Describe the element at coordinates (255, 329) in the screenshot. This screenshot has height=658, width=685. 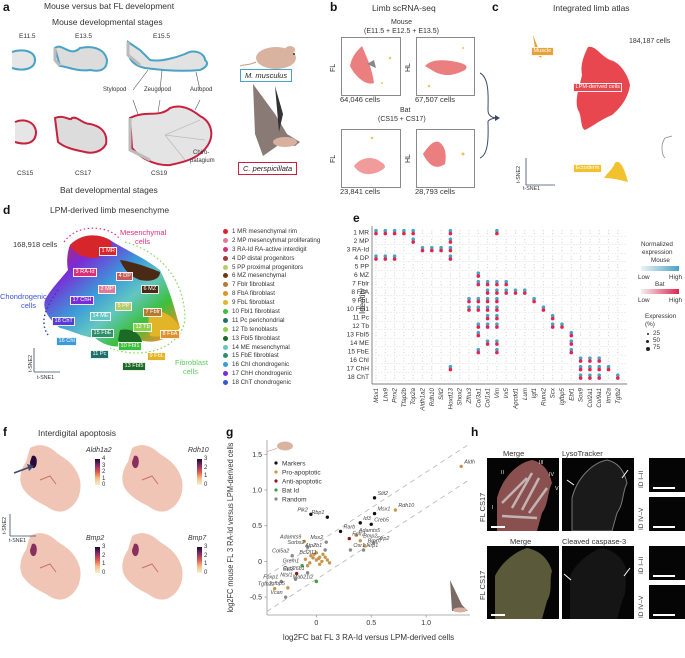
I see `legend-label: 12 Tb tenoblasts` at that location.